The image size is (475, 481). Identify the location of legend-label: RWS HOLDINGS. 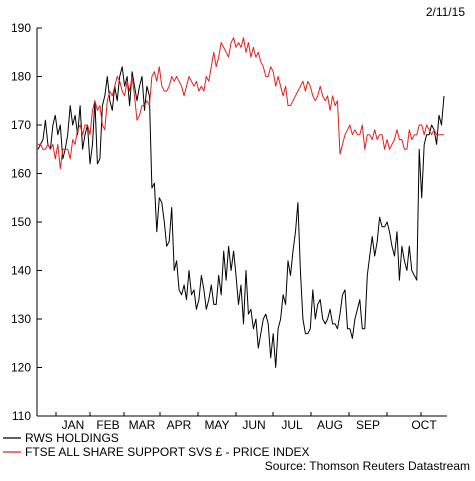
(72, 438).